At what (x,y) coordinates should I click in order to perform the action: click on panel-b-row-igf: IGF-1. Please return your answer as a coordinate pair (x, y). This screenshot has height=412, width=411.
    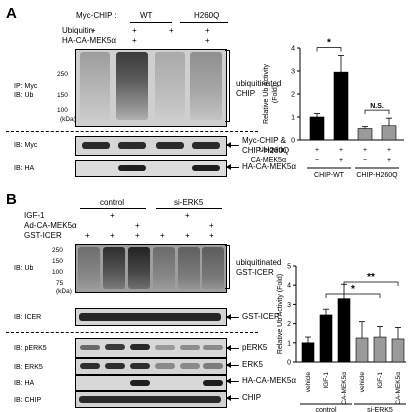
    Looking at the image, I should click on (34, 215).